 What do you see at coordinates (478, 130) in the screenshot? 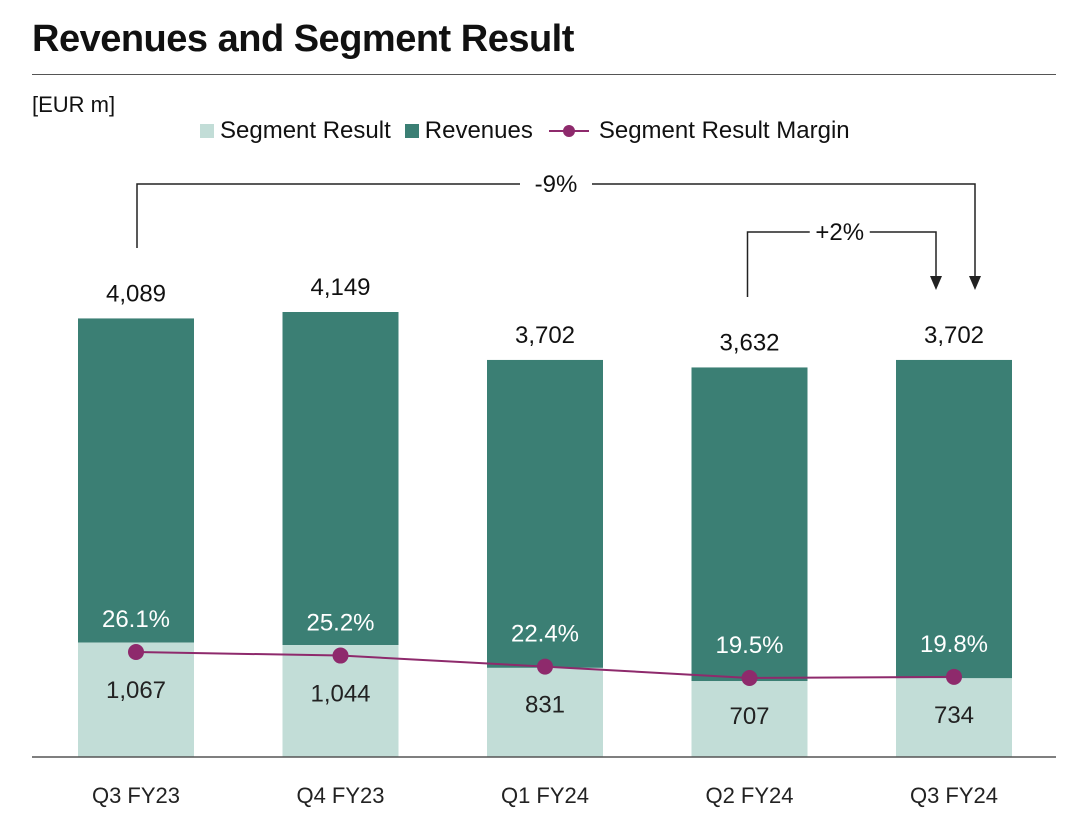
I see `legend-label-revenues: Revenues` at bounding box center [478, 130].